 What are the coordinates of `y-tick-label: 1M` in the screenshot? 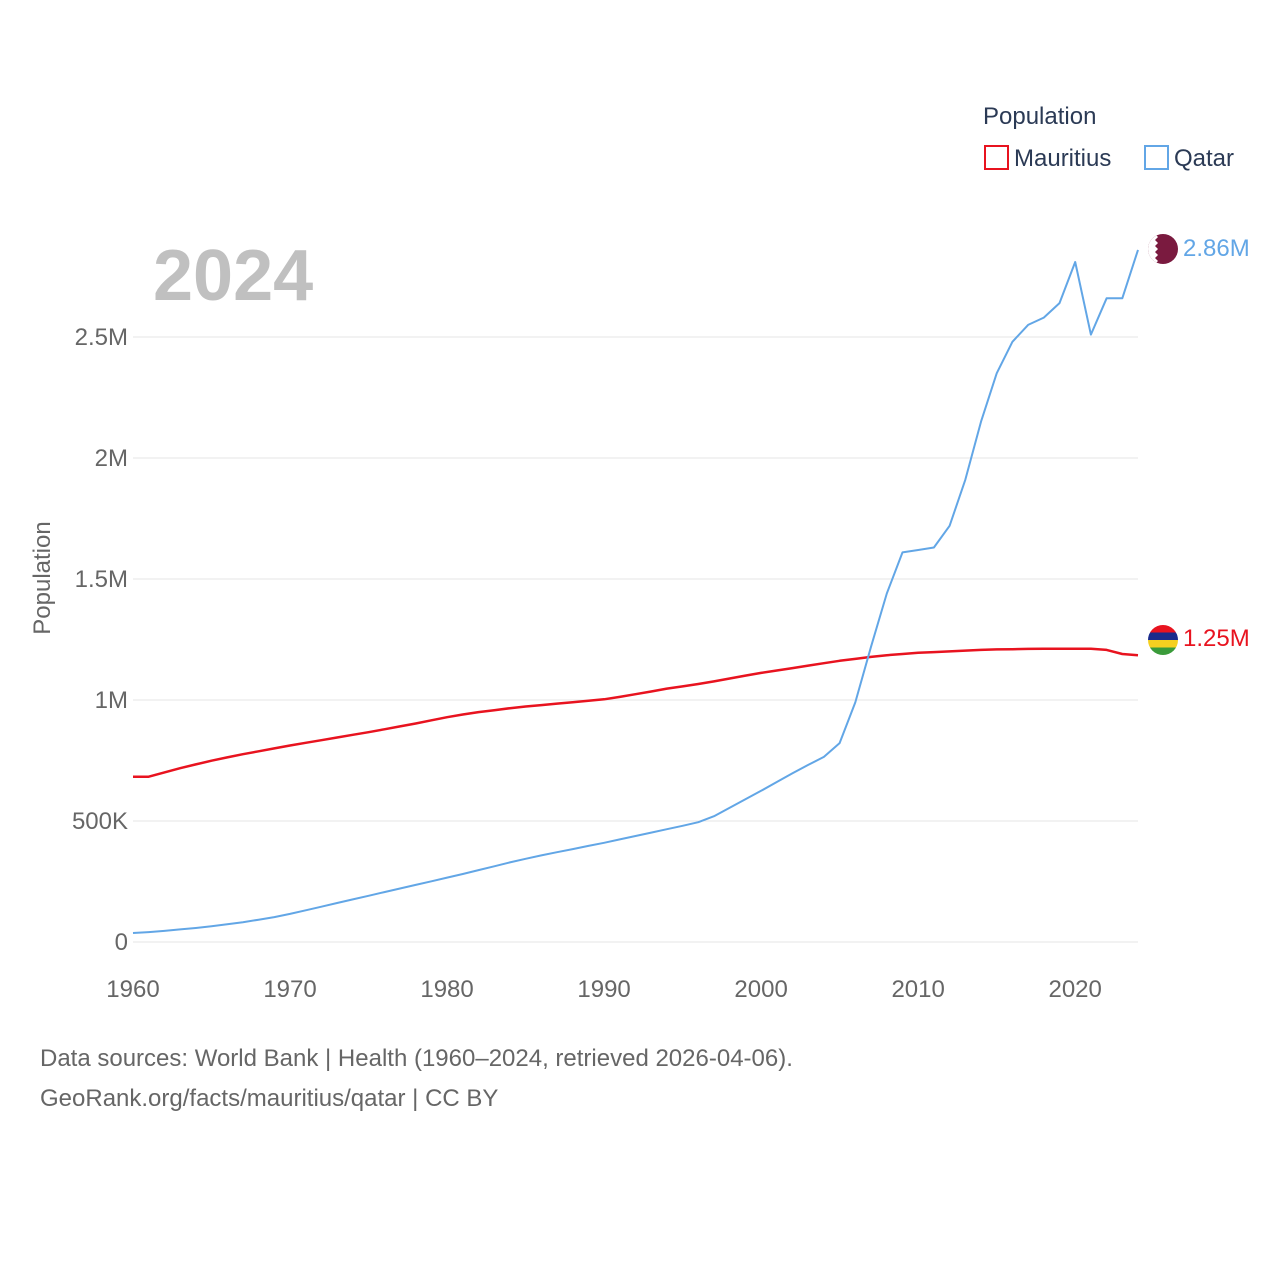 It's located at (111, 700).